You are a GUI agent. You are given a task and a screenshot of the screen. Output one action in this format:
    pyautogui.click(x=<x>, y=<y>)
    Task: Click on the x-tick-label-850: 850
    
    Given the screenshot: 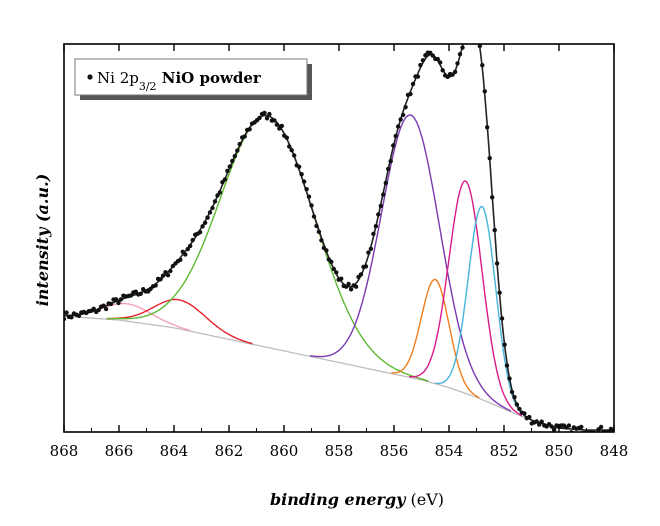 What is the action you would take?
    pyautogui.click(x=559, y=451)
    